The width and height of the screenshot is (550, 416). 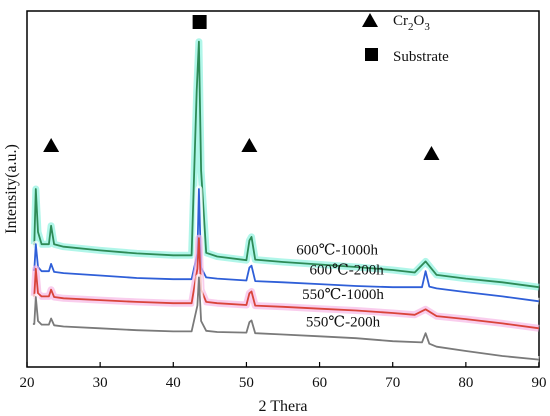 What do you see at coordinates (411, 23) in the screenshot?
I see `legend-cr2o3-label: Cr2O3` at bounding box center [411, 23].